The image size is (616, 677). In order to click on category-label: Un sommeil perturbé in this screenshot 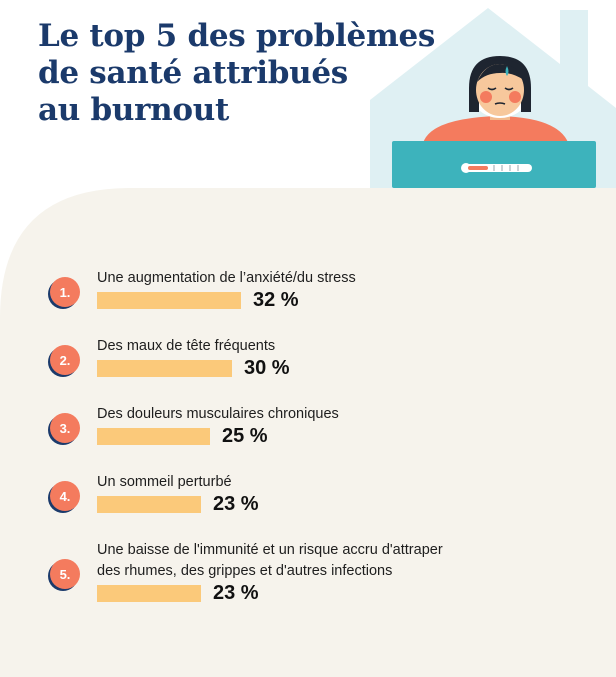, I will do `click(297, 482)`.